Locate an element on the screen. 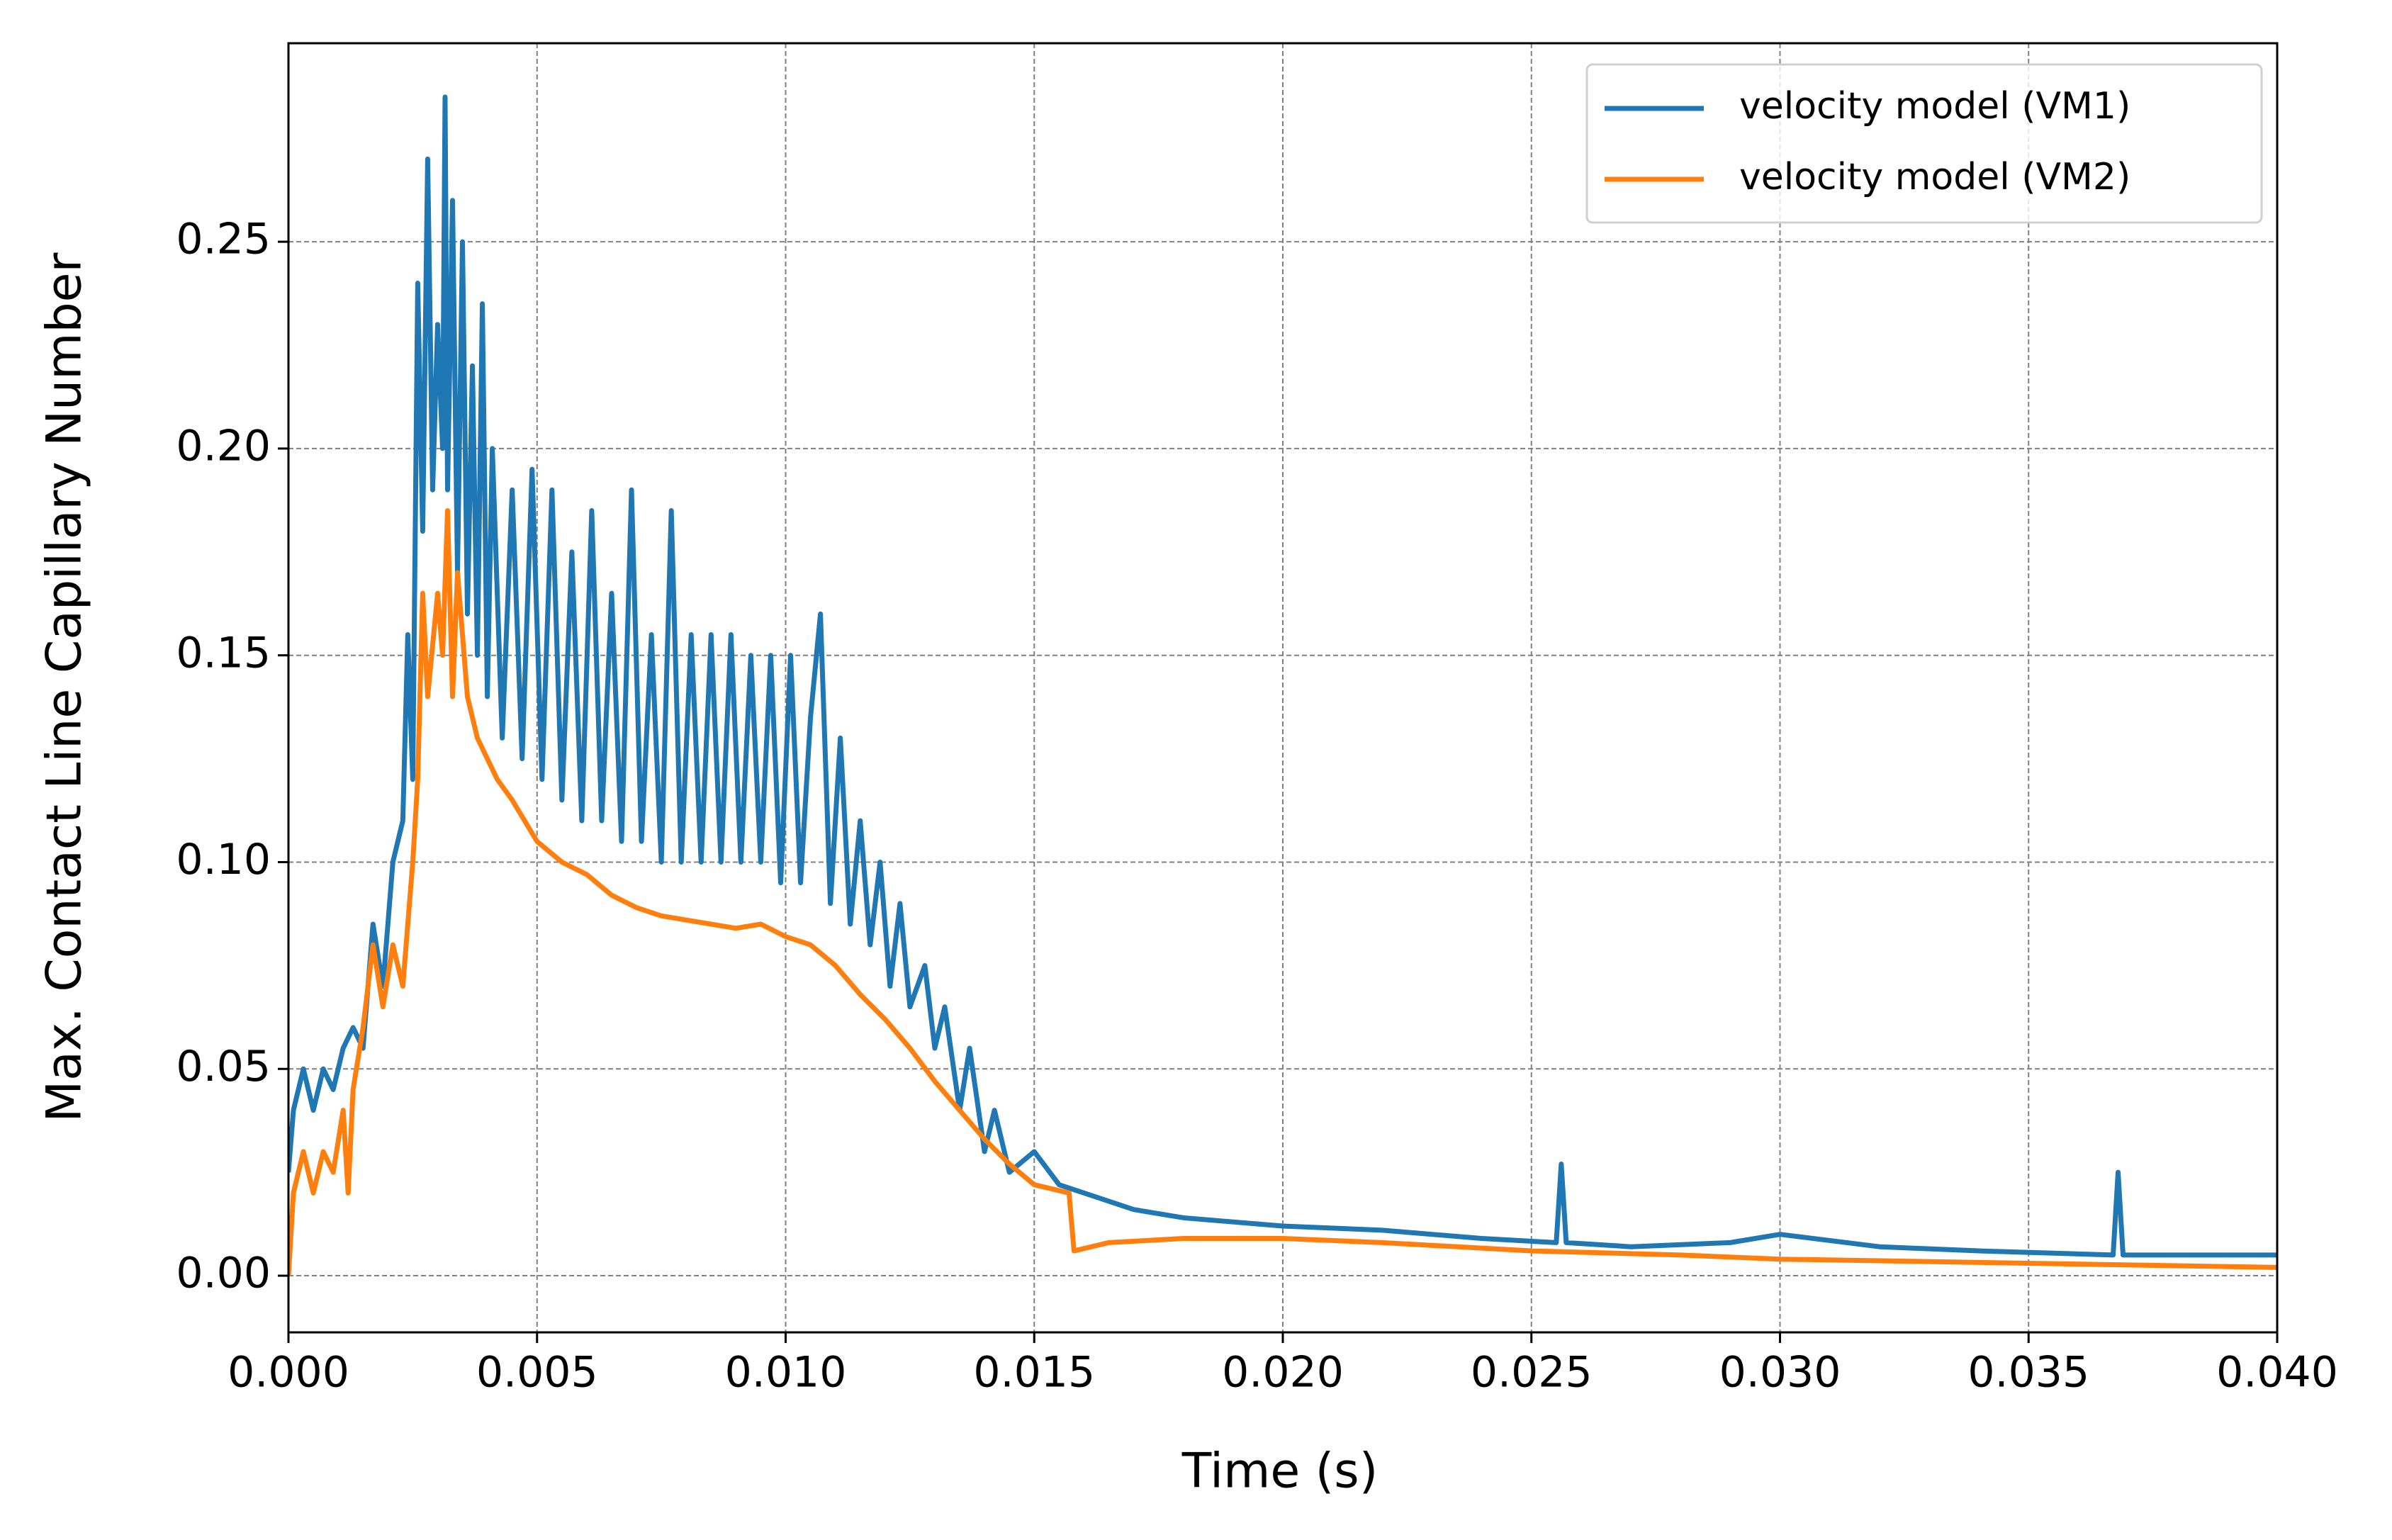 This screenshot has width=2392, height=1540. x-tick-label: 0.005 is located at coordinates (537, 1373).